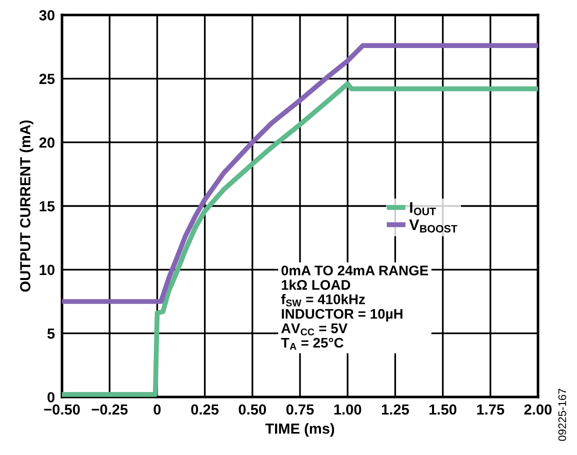 Image resolution: width=577 pixels, height=455 pixels. I want to click on x-tick-label: 0.25, so click(205, 409).